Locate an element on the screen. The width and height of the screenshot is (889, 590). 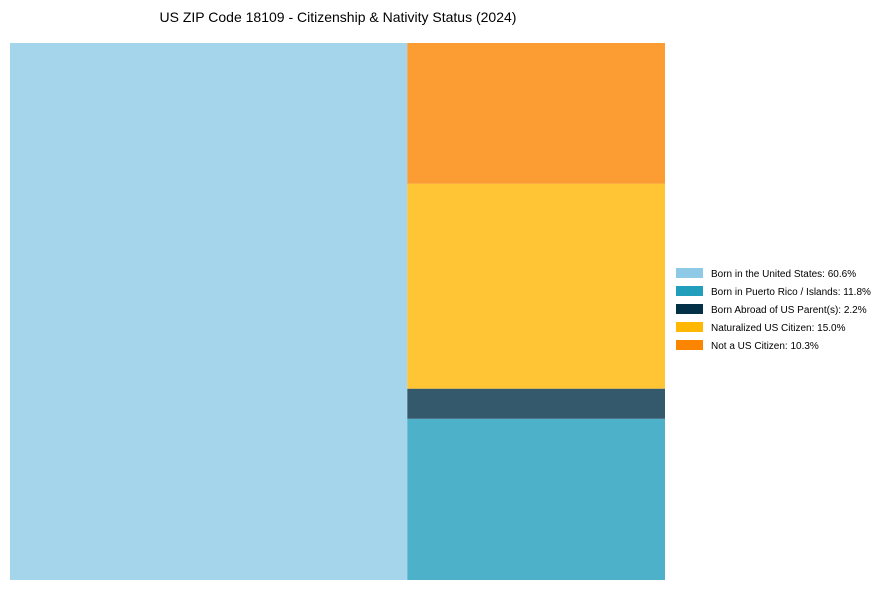
tile-born-in-puerto-rico-islands is located at coordinates (536, 499).